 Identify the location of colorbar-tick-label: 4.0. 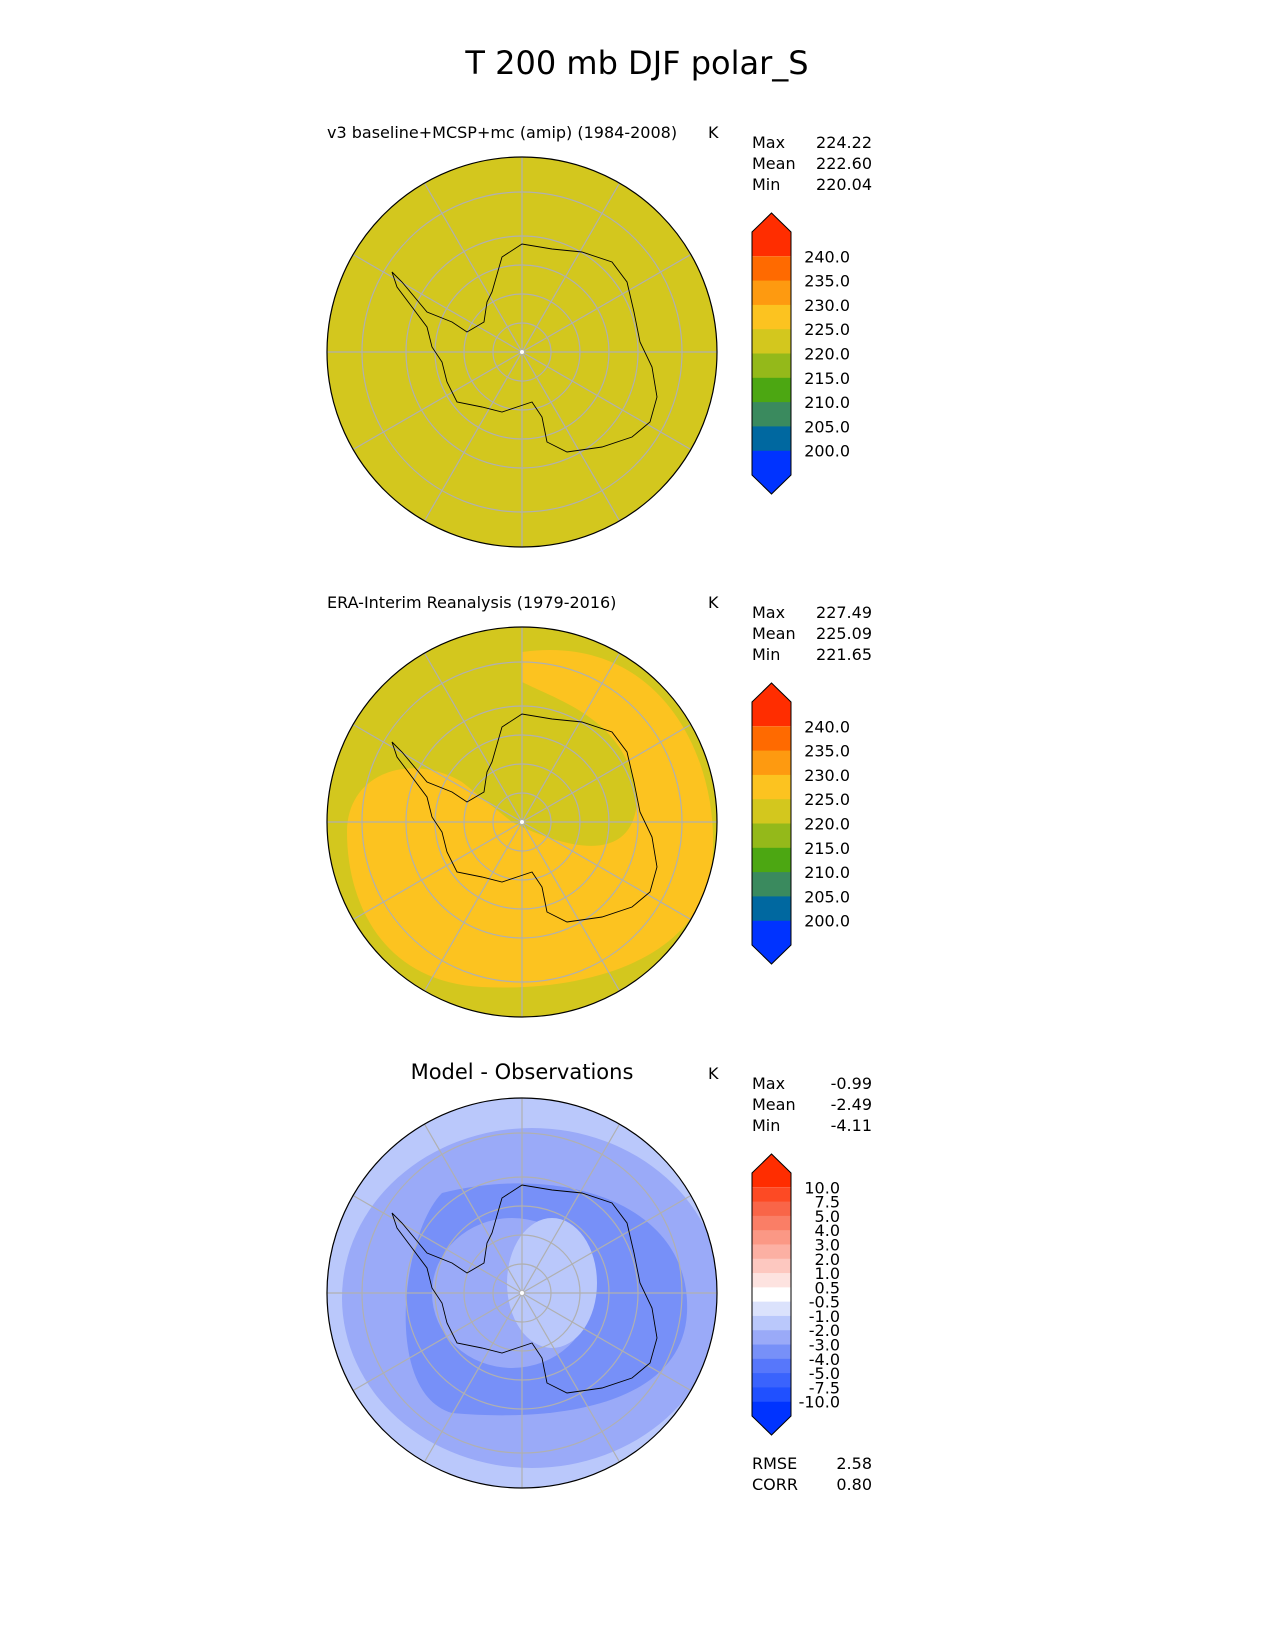
(827, 1230).